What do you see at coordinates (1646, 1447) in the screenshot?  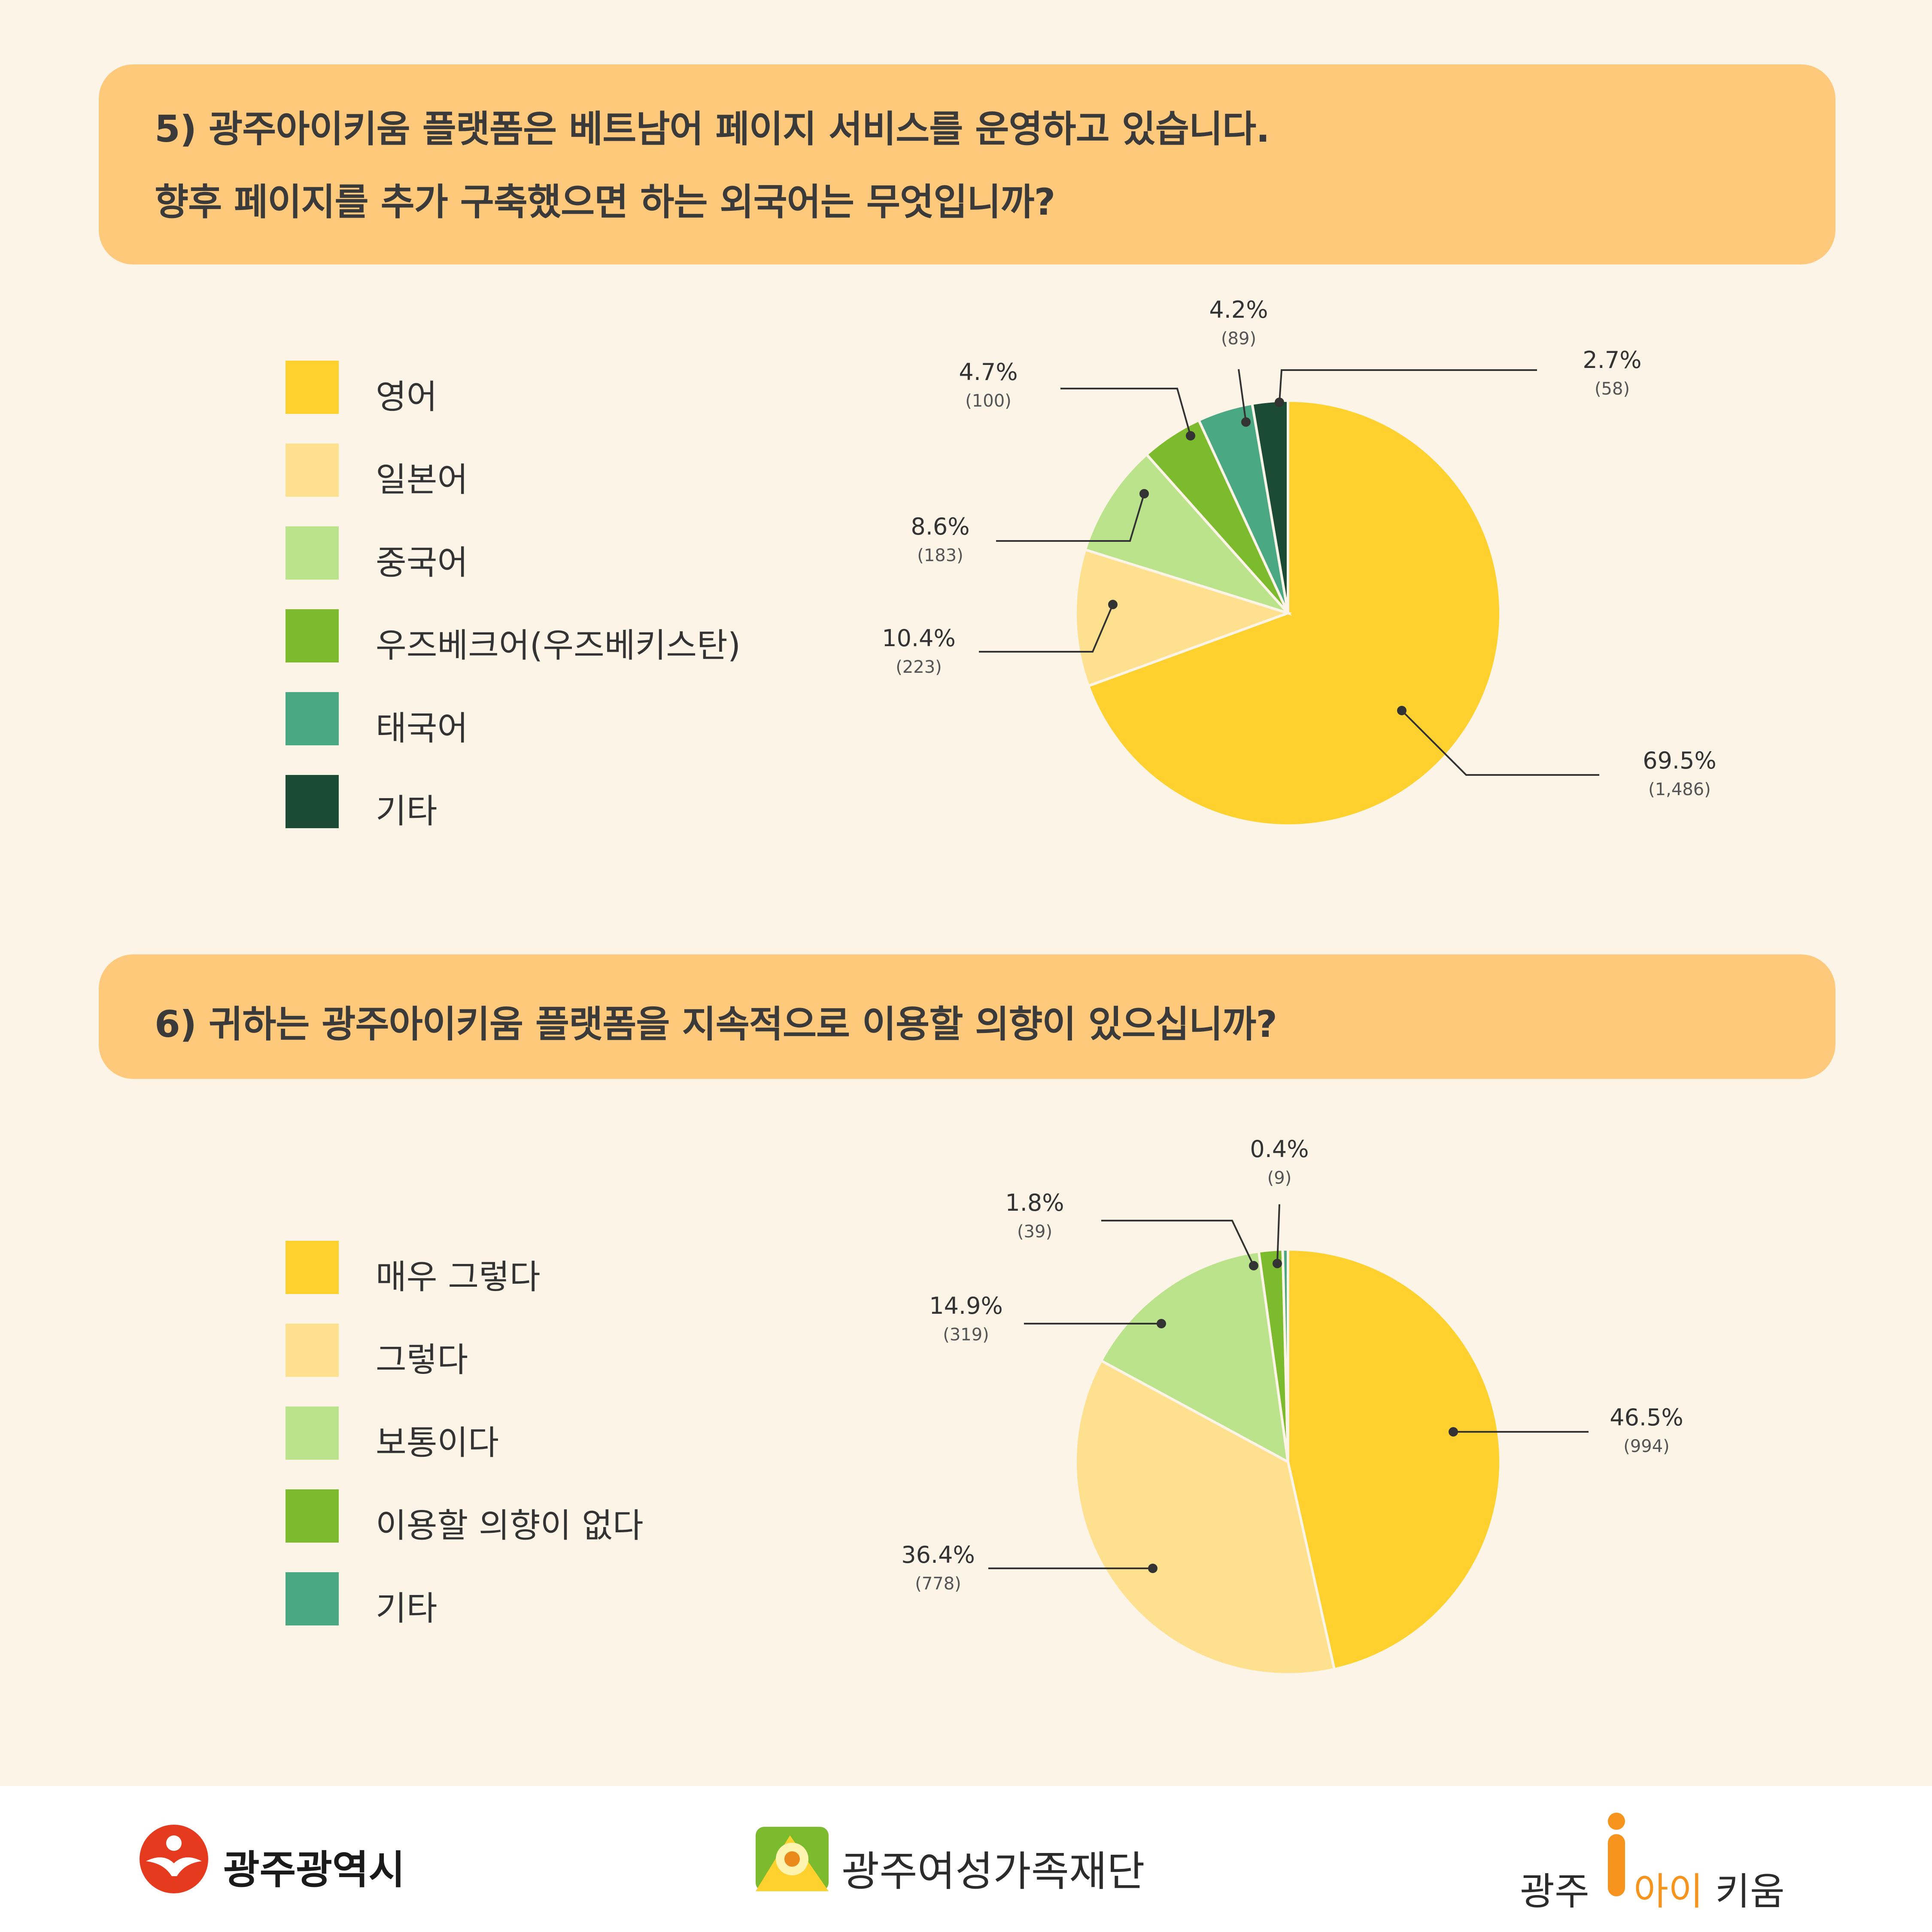 I see `count-label-1-0: (994)` at bounding box center [1646, 1447].